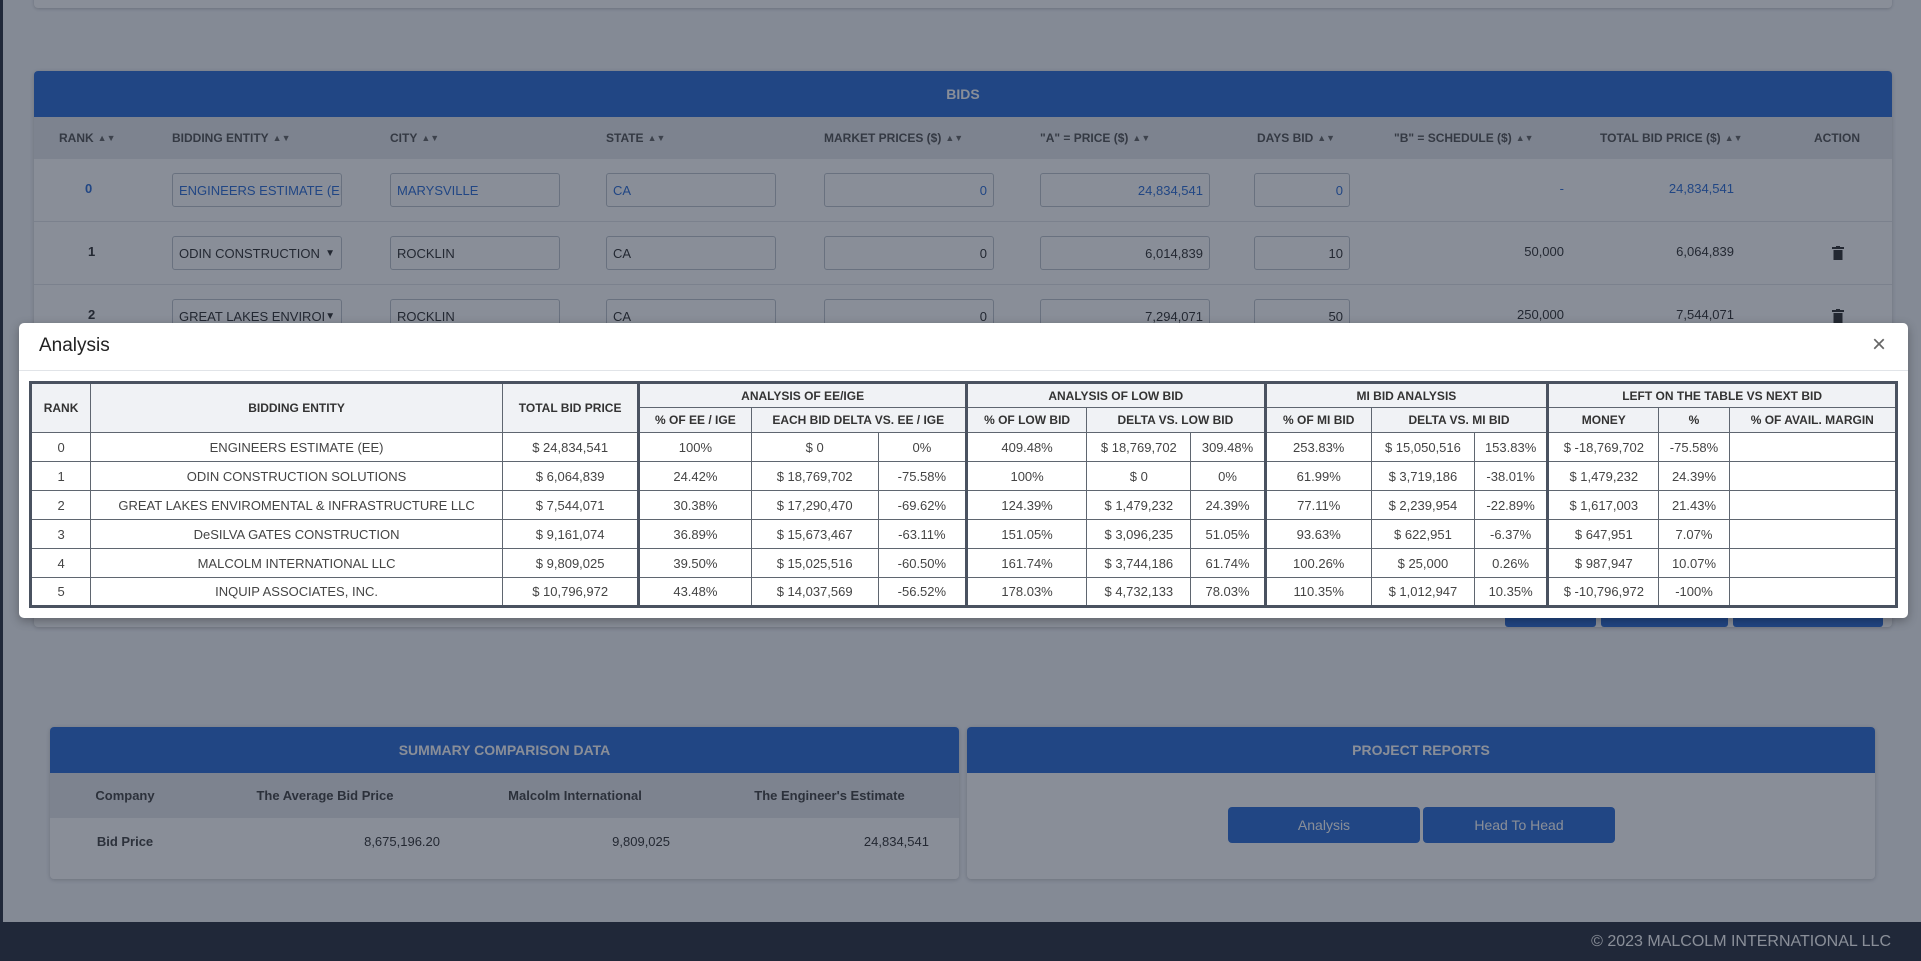 Image resolution: width=1921 pixels, height=961 pixels. I want to click on analysis-delta-ee-cell: $ 18,769,702, so click(814, 476).